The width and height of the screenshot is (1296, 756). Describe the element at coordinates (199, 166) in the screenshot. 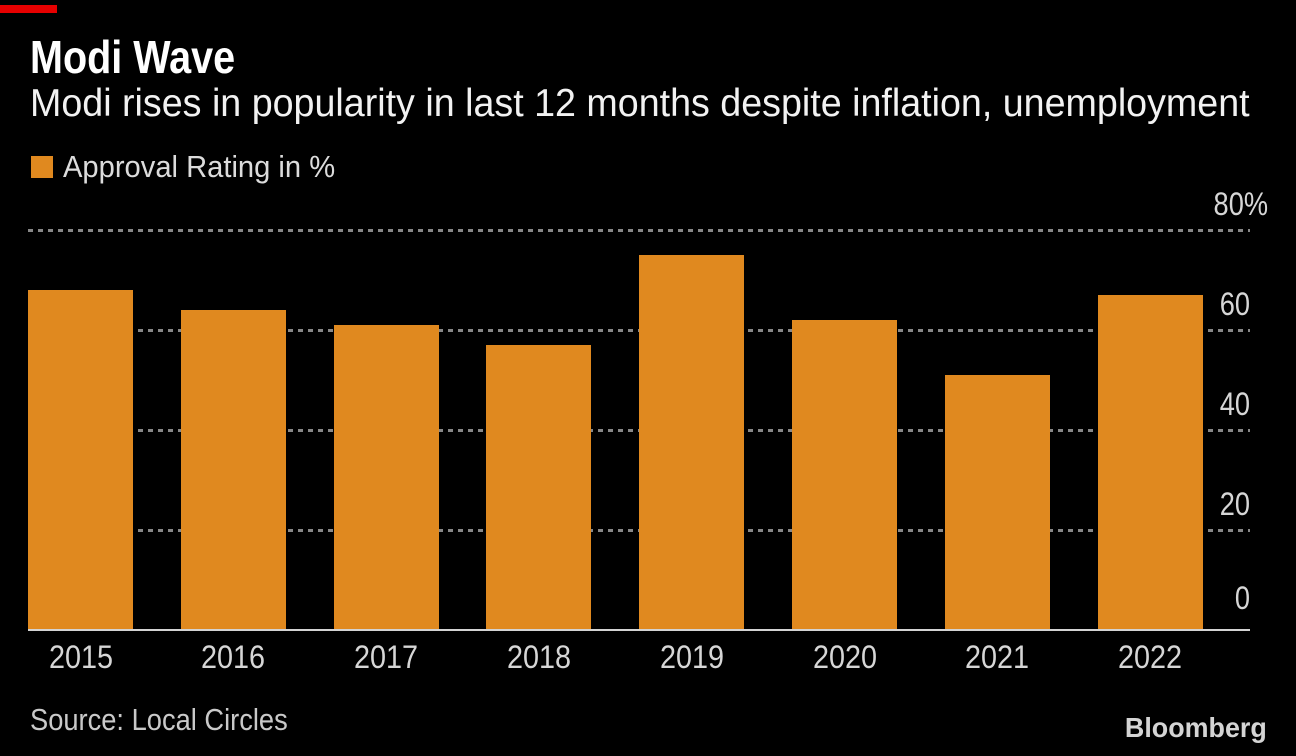

I see `legend-label: Approval Rating in %` at that location.